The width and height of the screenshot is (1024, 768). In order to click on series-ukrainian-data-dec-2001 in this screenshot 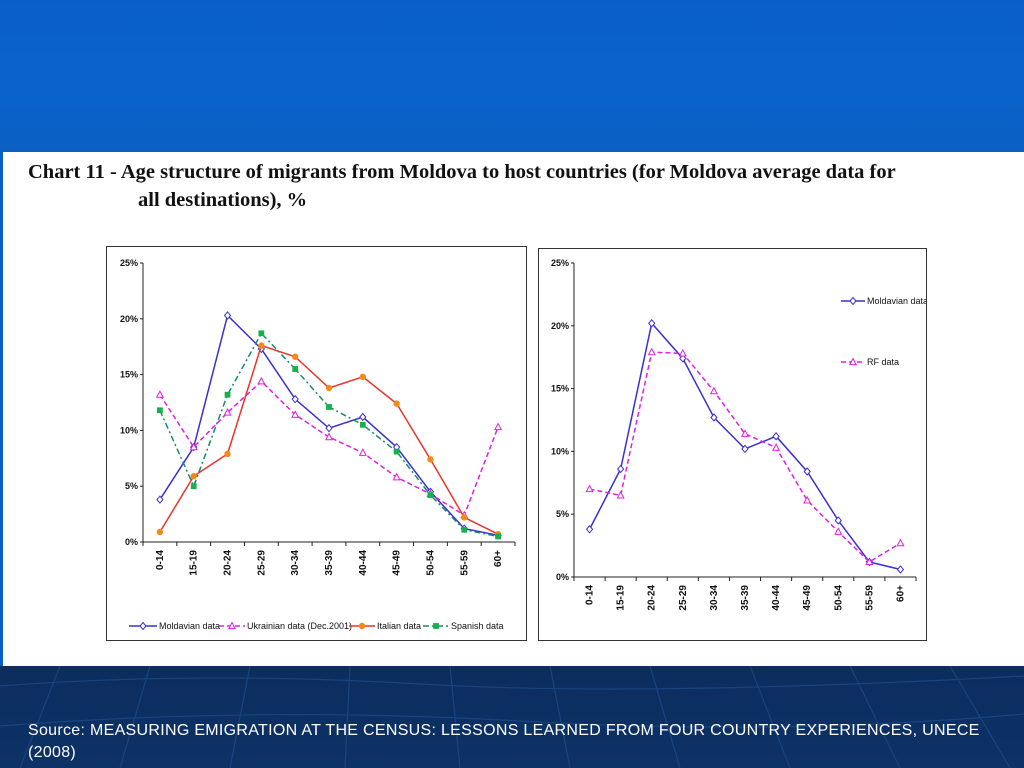, I will do `click(329, 447)`.